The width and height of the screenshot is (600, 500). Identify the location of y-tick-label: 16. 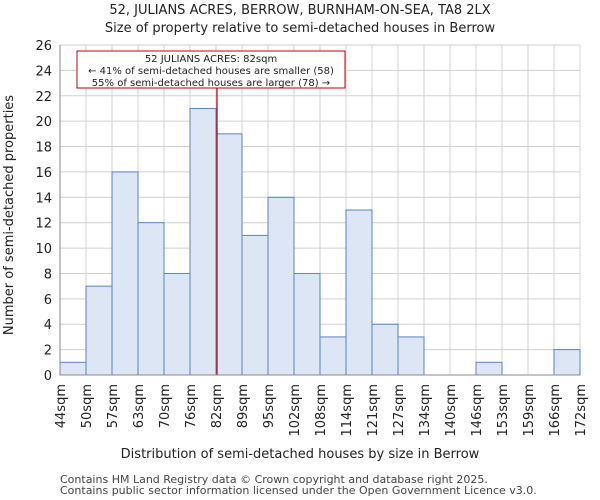
(43, 173).